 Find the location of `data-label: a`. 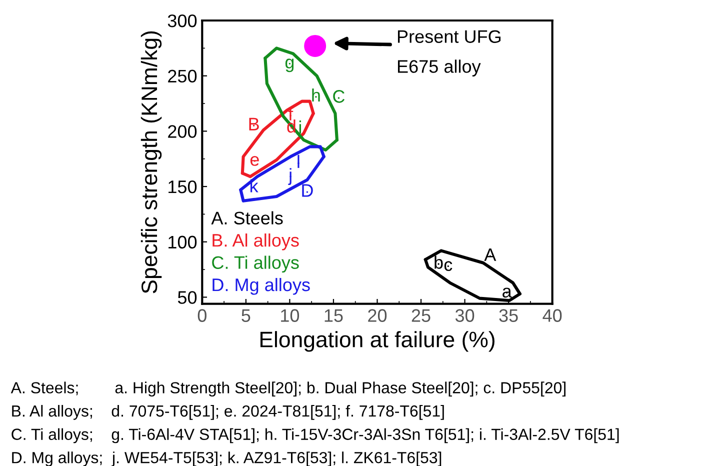

data-label: a is located at coordinates (507, 293).